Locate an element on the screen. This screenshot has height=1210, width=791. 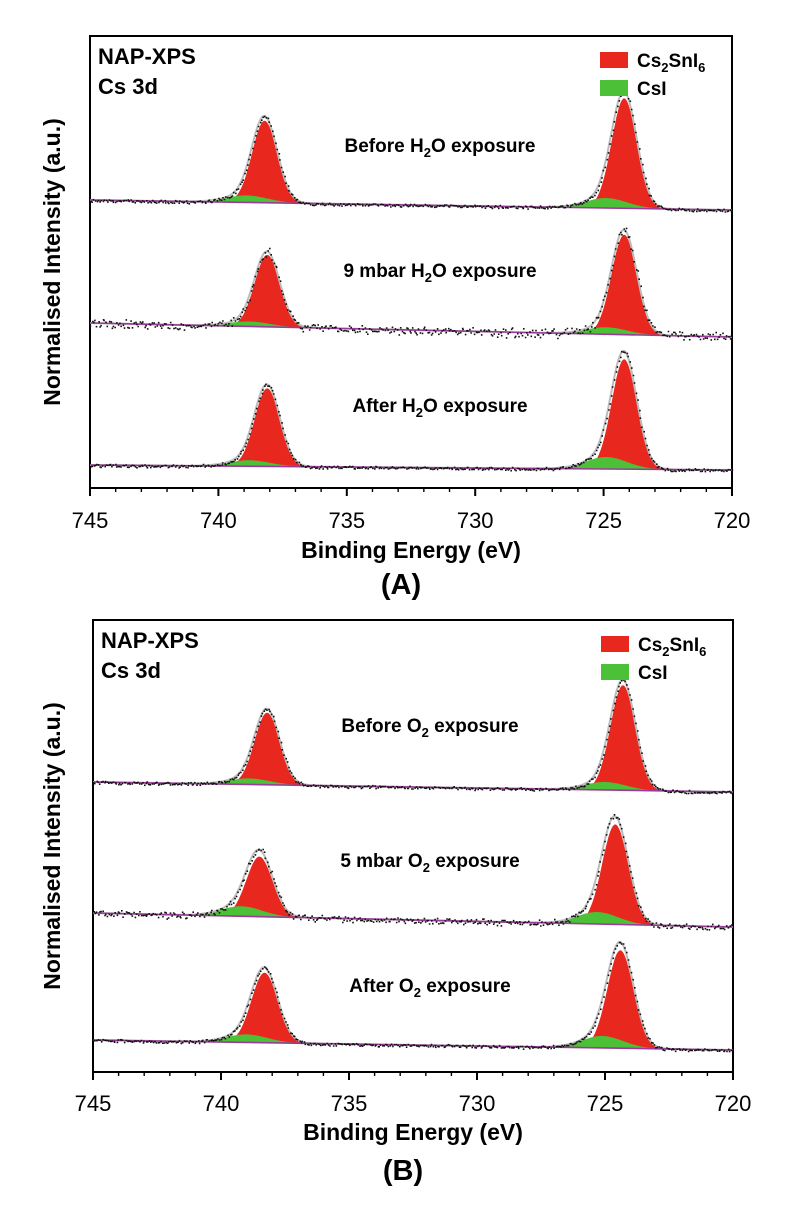
spectrum-2: 9 mbar H2O exposure is located at coordinates (411, 284).